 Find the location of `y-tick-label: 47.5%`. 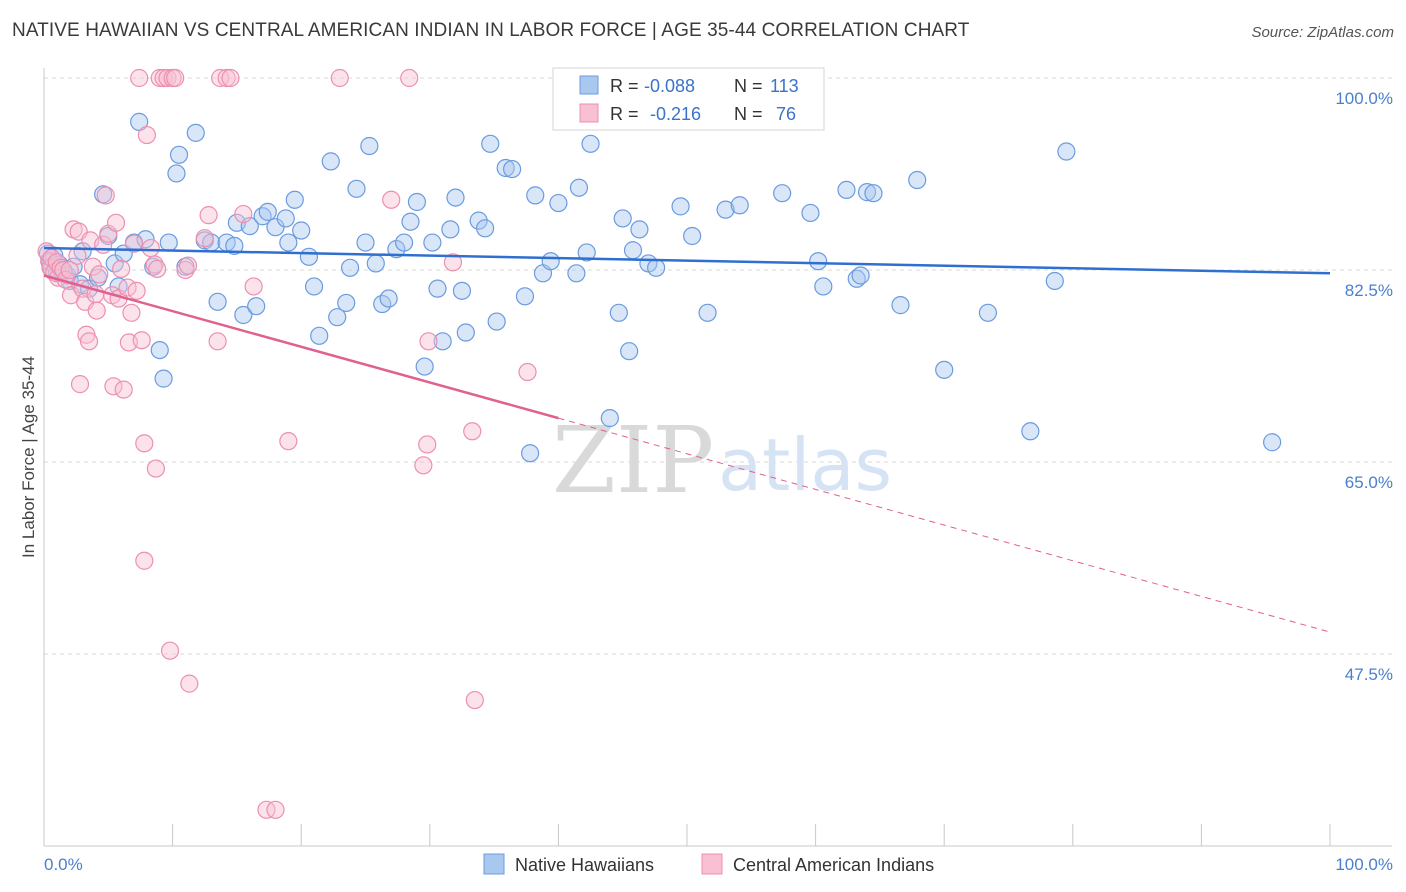

y-tick-label: 47.5% is located at coordinates (1369, 674).